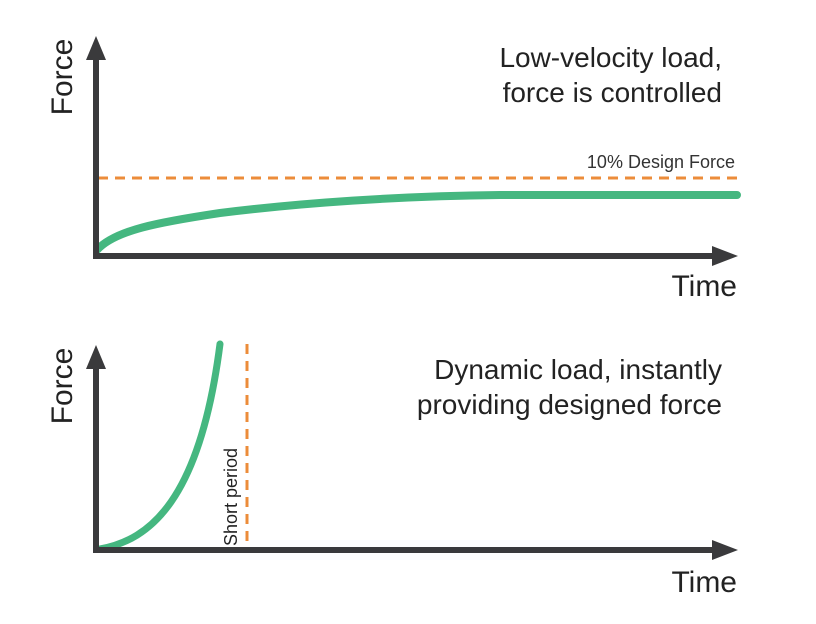  I want to click on top-threshold-label: 10% Design Force, so click(661, 162).